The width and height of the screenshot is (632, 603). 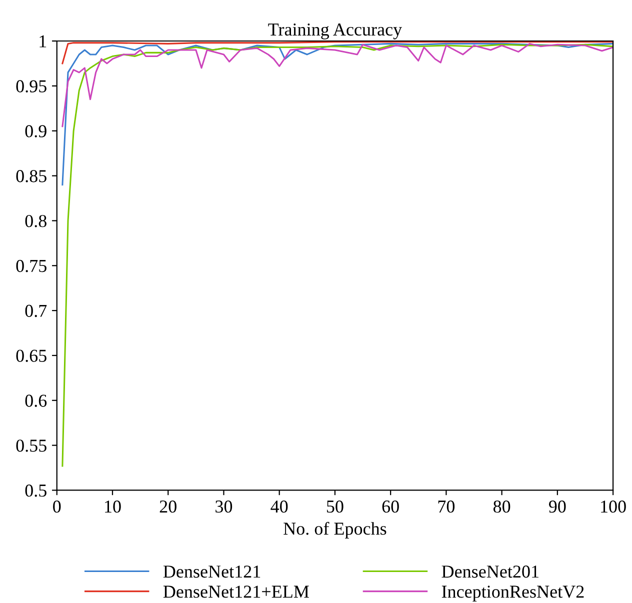 What do you see at coordinates (35, 221) in the screenshot?
I see `y-tick-label: 0.8` at bounding box center [35, 221].